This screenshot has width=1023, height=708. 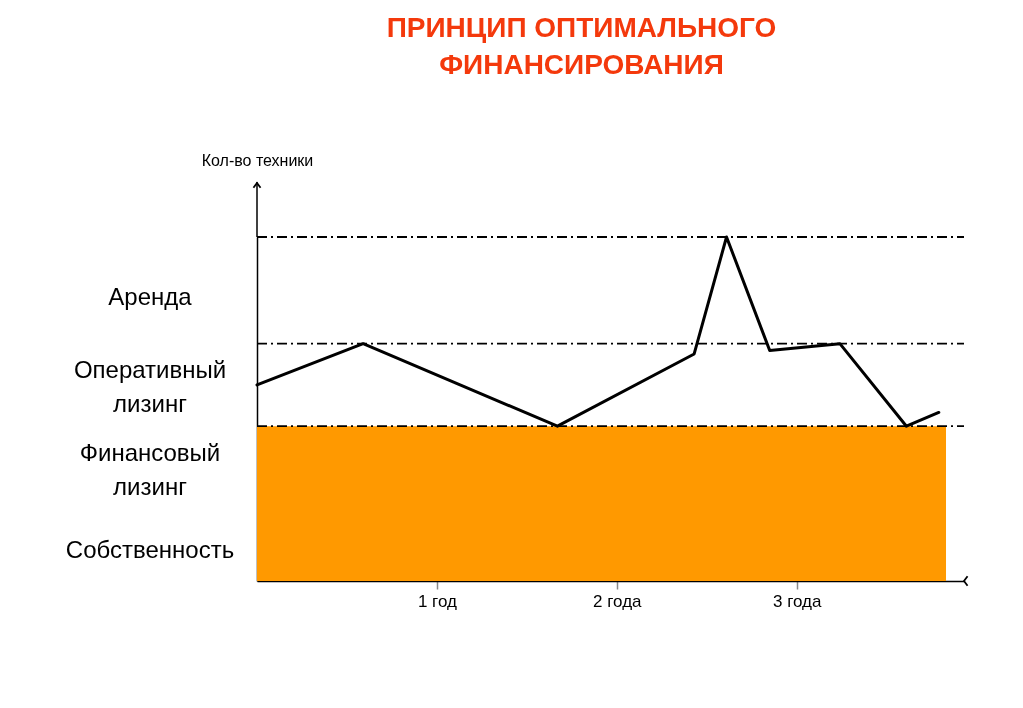 What do you see at coordinates (150, 469) in the screenshot?
I see `text: Финансовый лизинг` at bounding box center [150, 469].